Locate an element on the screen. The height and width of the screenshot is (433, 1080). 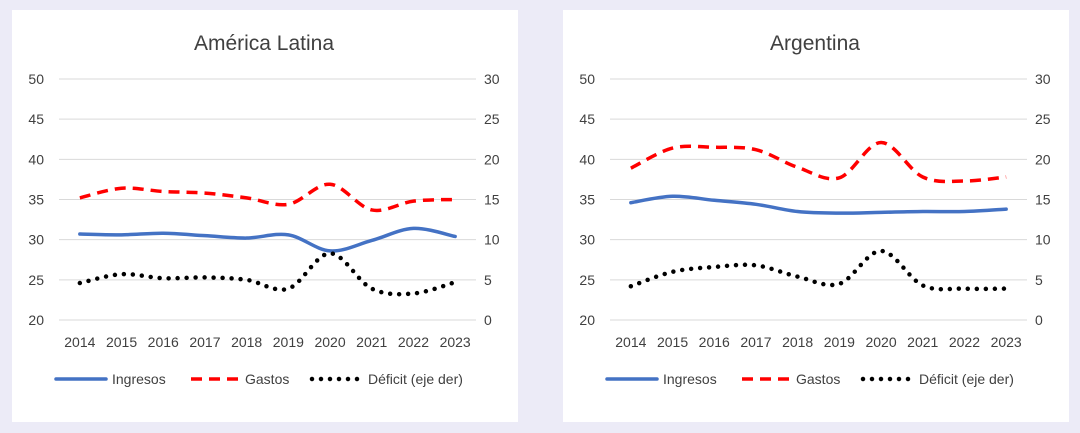
chart-title: América Latina is located at coordinates (264, 43).